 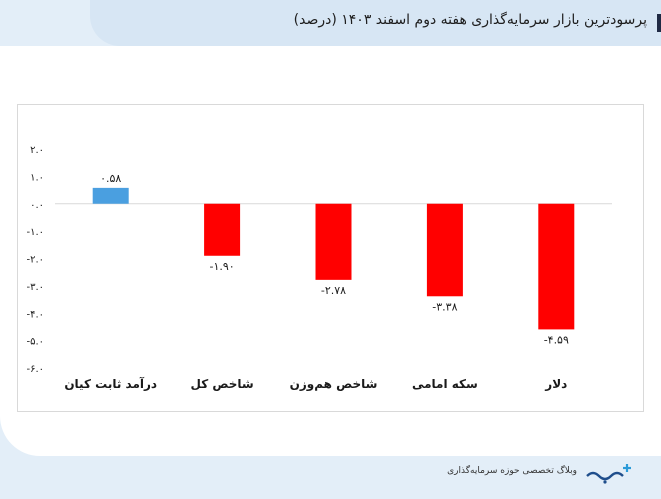 I want to click on y-tick-label: -۲.۰, so click(x=35, y=260).